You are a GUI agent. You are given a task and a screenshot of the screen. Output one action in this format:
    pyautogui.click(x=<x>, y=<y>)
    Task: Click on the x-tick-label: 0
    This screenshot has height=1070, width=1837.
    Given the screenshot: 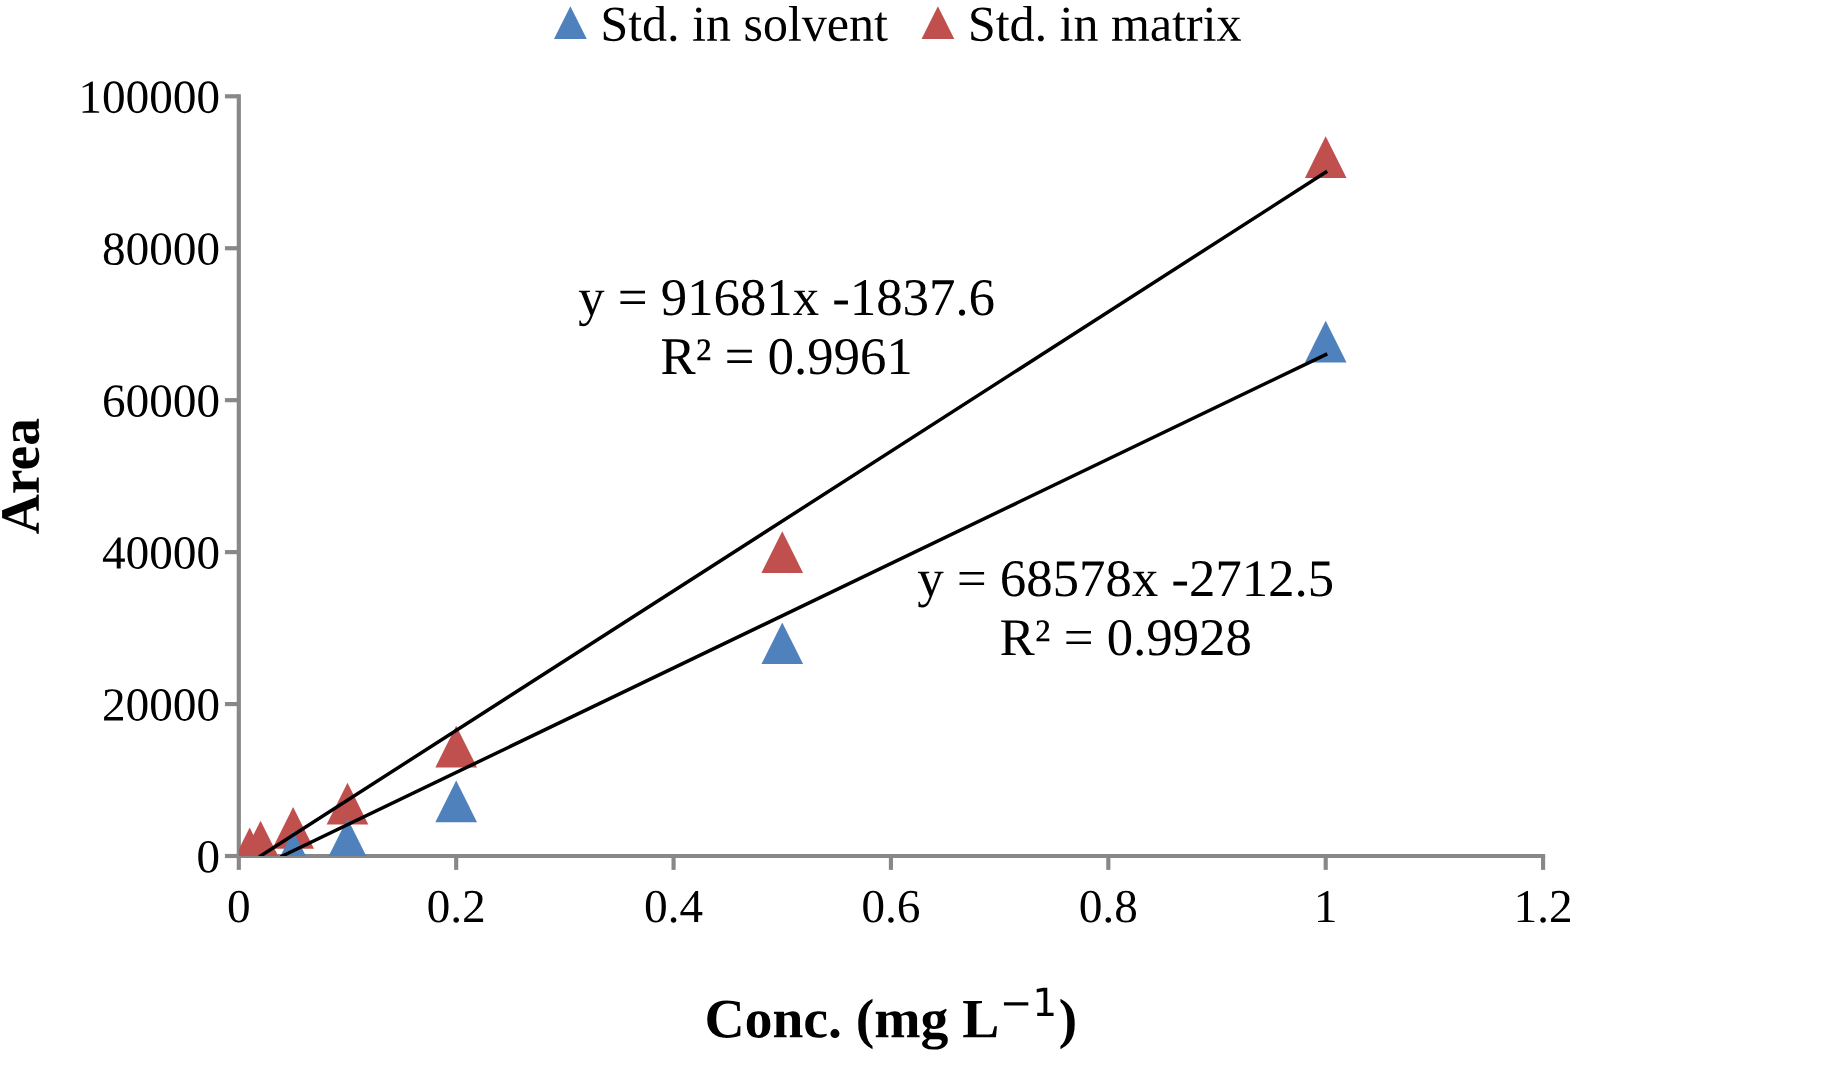 What is the action you would take?
    pyautogui.click(x=238, y=906)
    